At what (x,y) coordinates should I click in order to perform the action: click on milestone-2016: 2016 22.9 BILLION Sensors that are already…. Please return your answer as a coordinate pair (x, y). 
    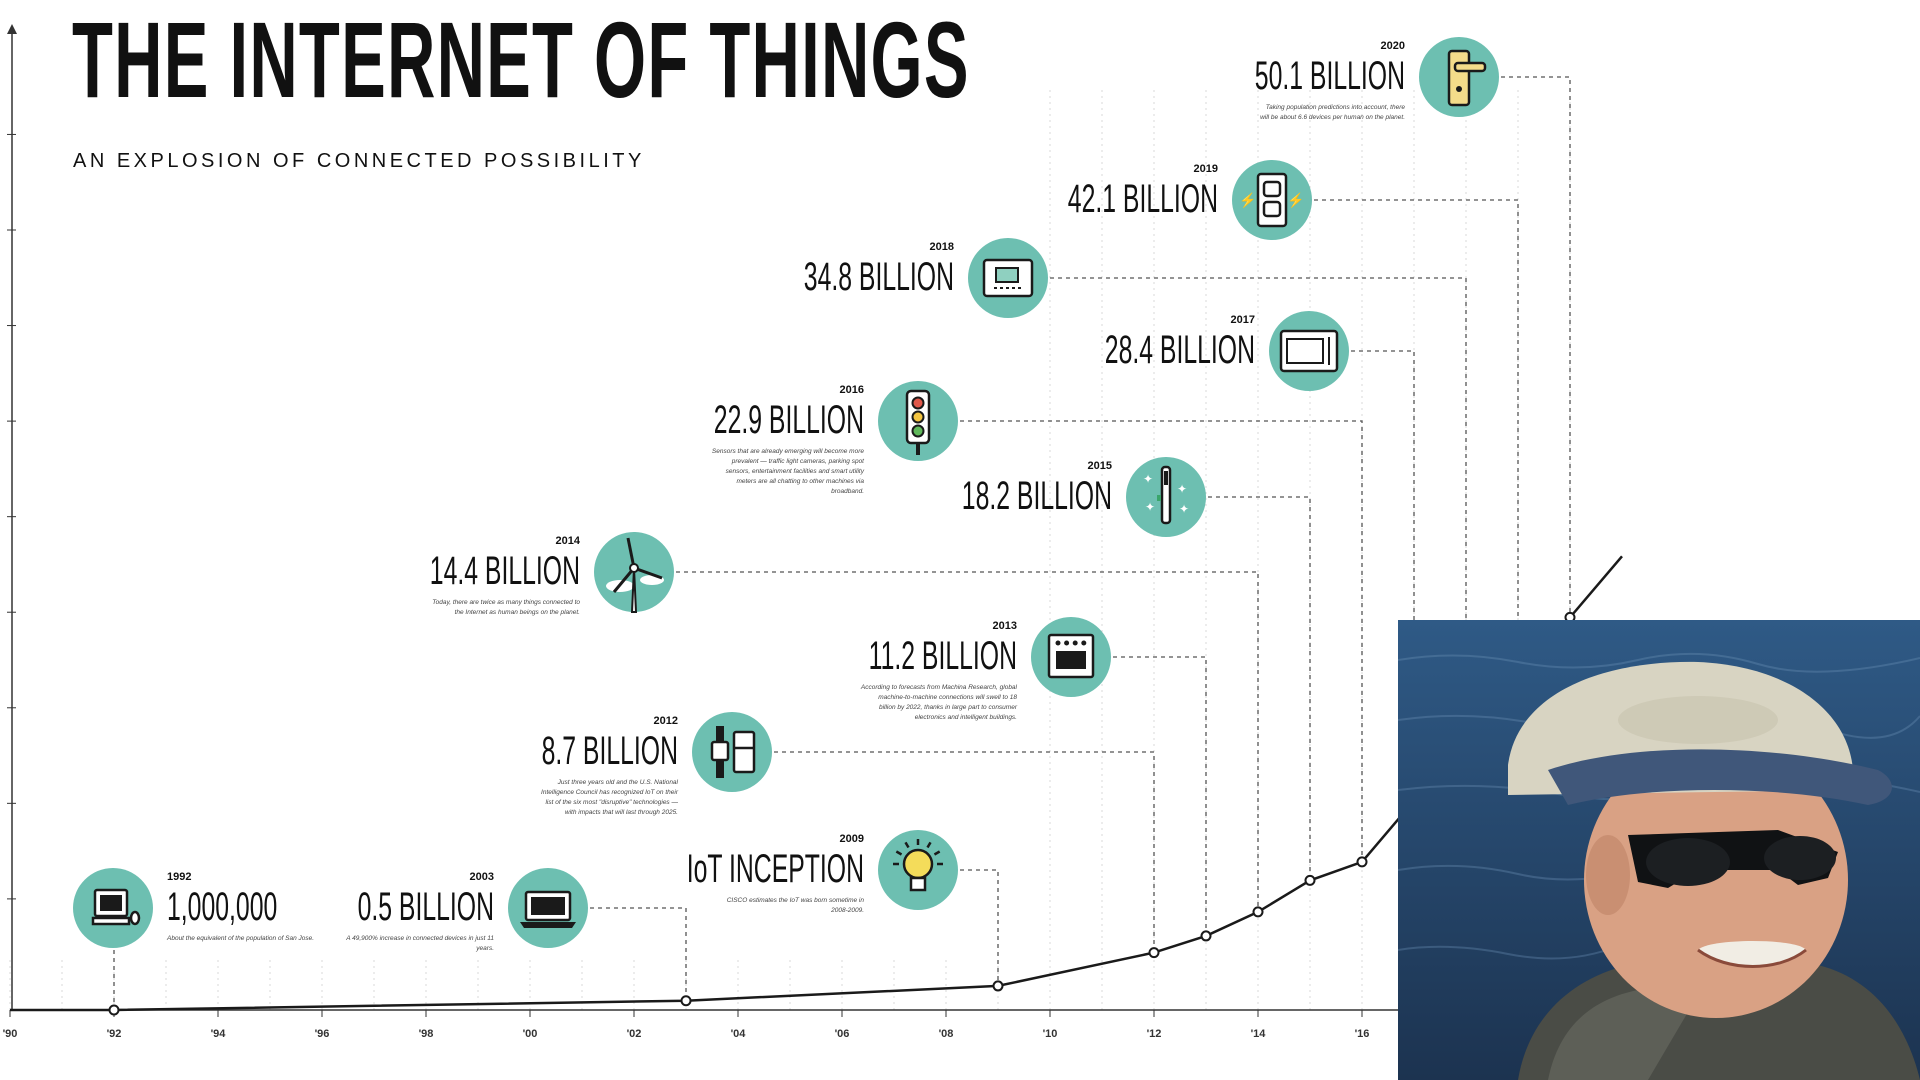
    Looking at the image, I should click on (835, 438).